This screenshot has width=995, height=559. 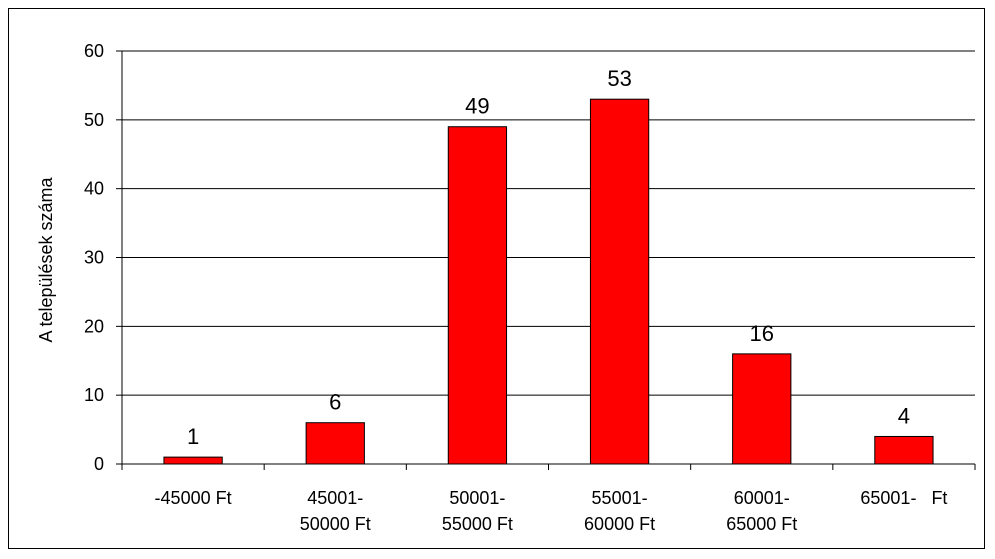 I want to click on y-tick-label: 40, so click(x=94, y=189).